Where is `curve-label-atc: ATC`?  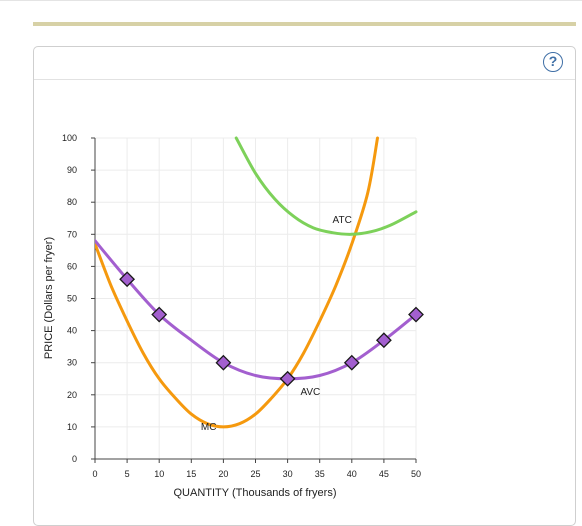
curve-label-atc: ATC is located at coordinates (342, 220).